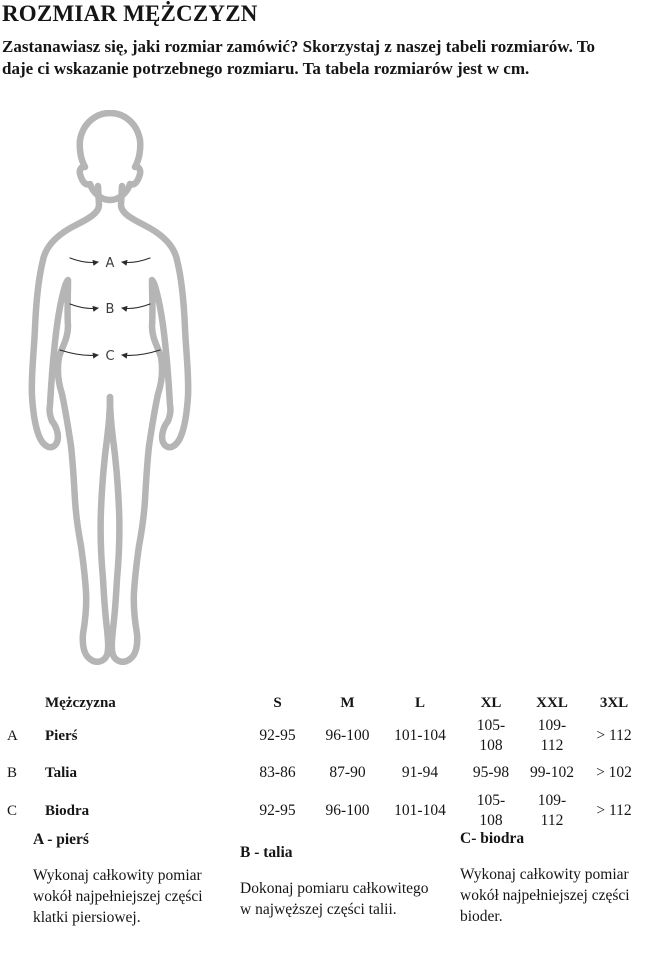  What do you see at coordinates (20, 703) in the screenshot?
I see `header-spacer` at bounding box center [20, 703].